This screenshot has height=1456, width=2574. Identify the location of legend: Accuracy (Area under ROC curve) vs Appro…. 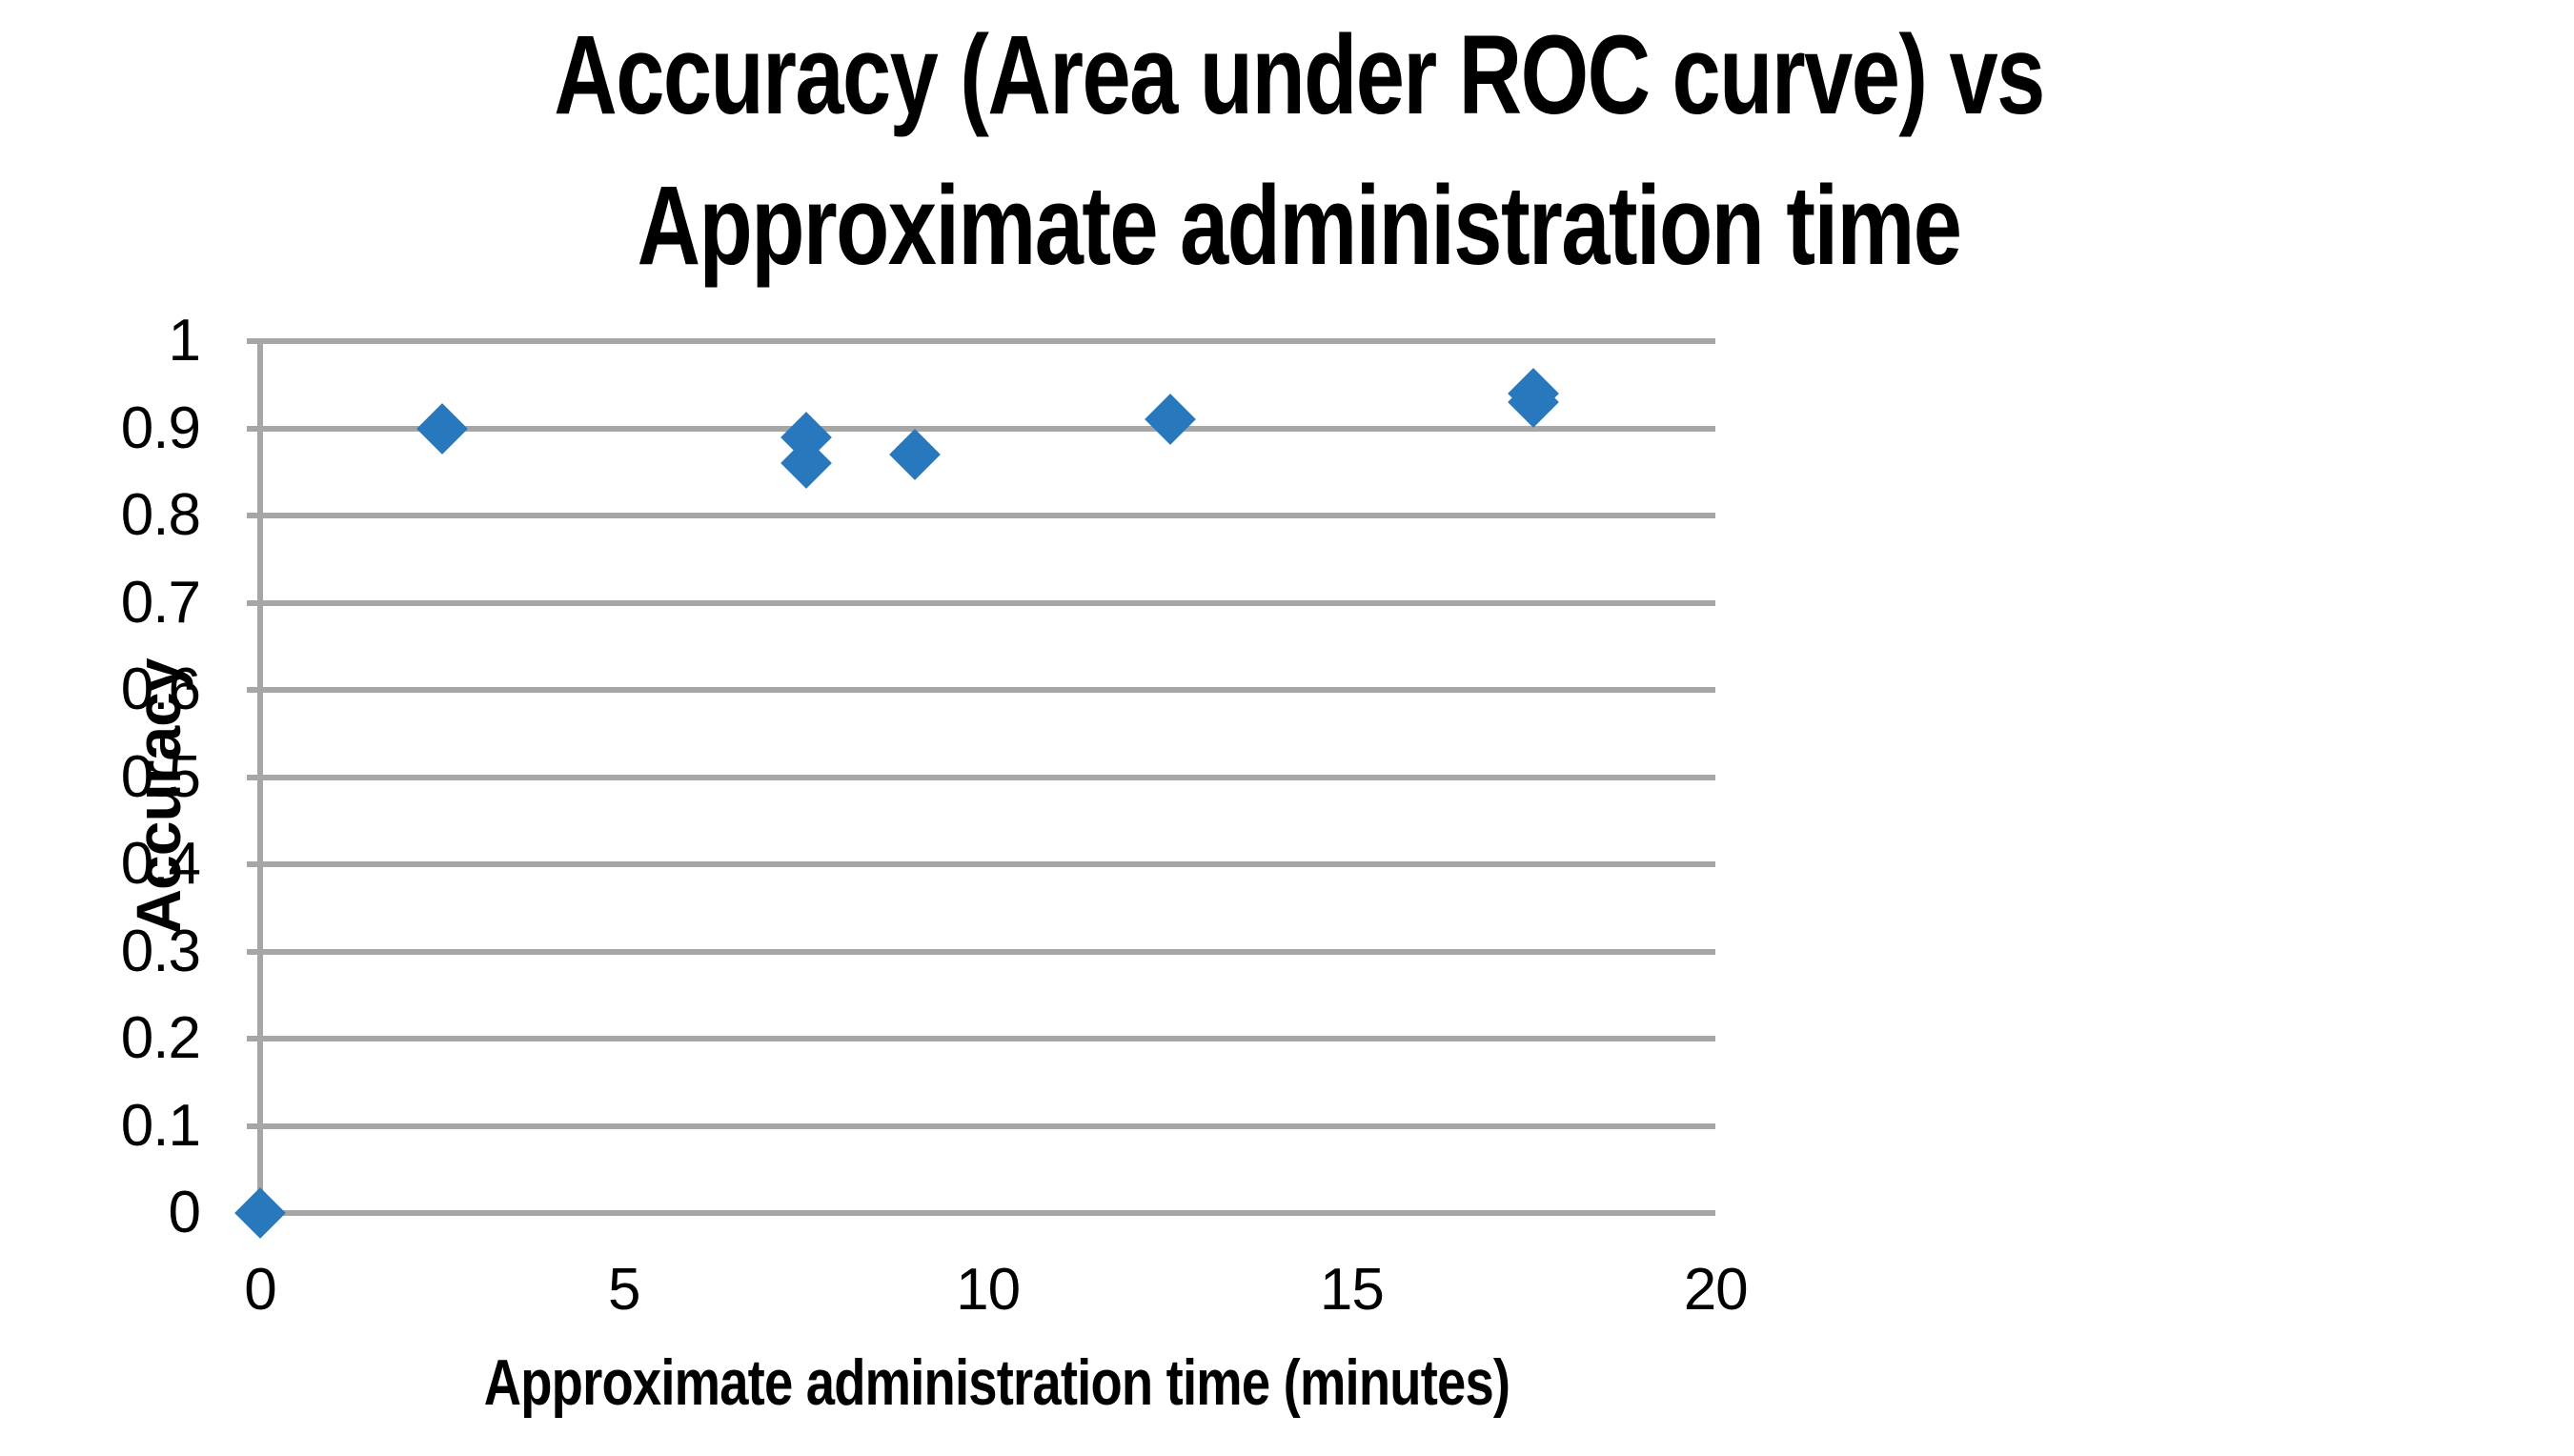
(2204, 963).